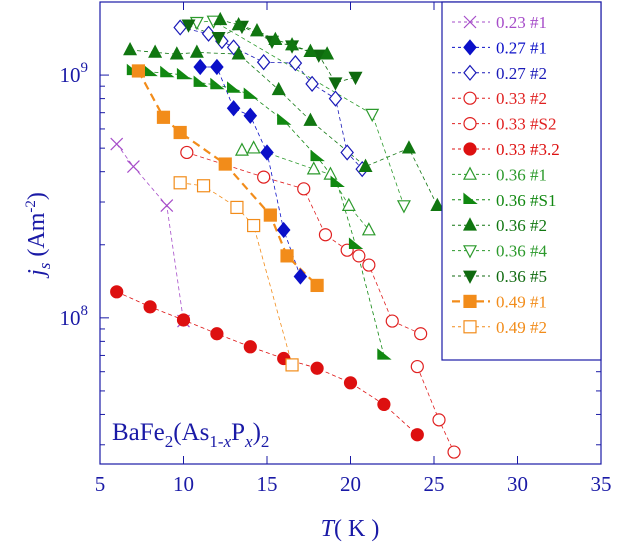 The width and height of the screenshot is (639, 548). I want to click on y-axis-title: js (Am-2), so click(38, 235).